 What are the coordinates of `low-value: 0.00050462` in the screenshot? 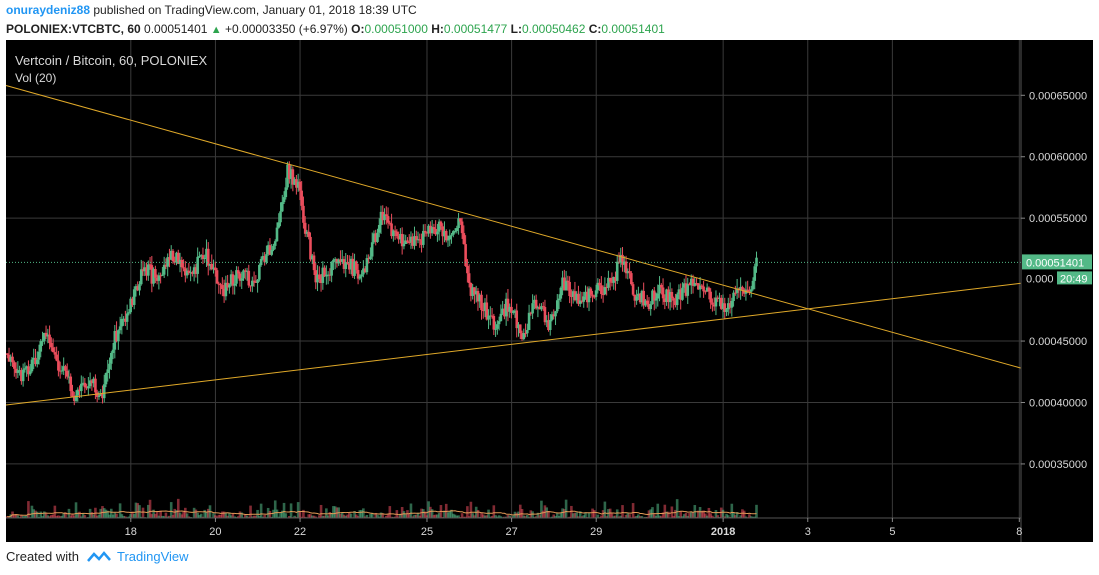 It's located at (553, 29).